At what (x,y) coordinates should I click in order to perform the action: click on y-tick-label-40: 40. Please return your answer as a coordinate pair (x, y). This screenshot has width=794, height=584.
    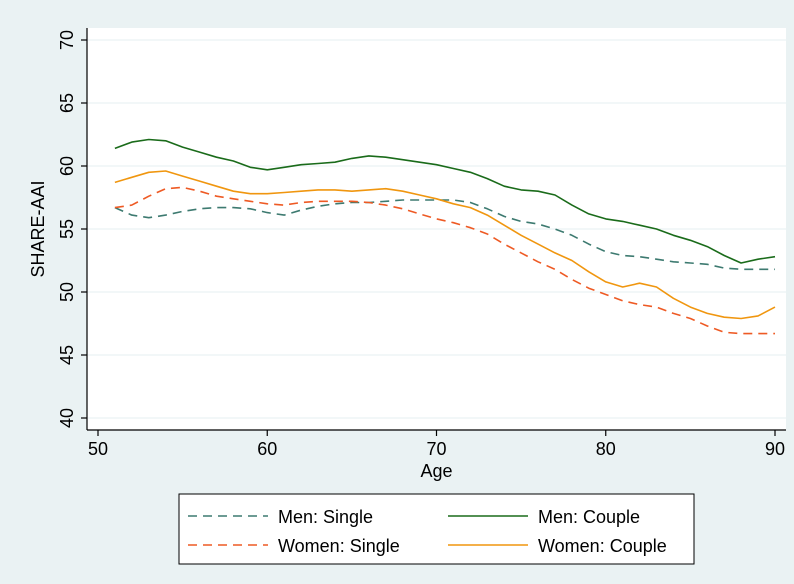
    Looking at the image, I should click on (67, 418).